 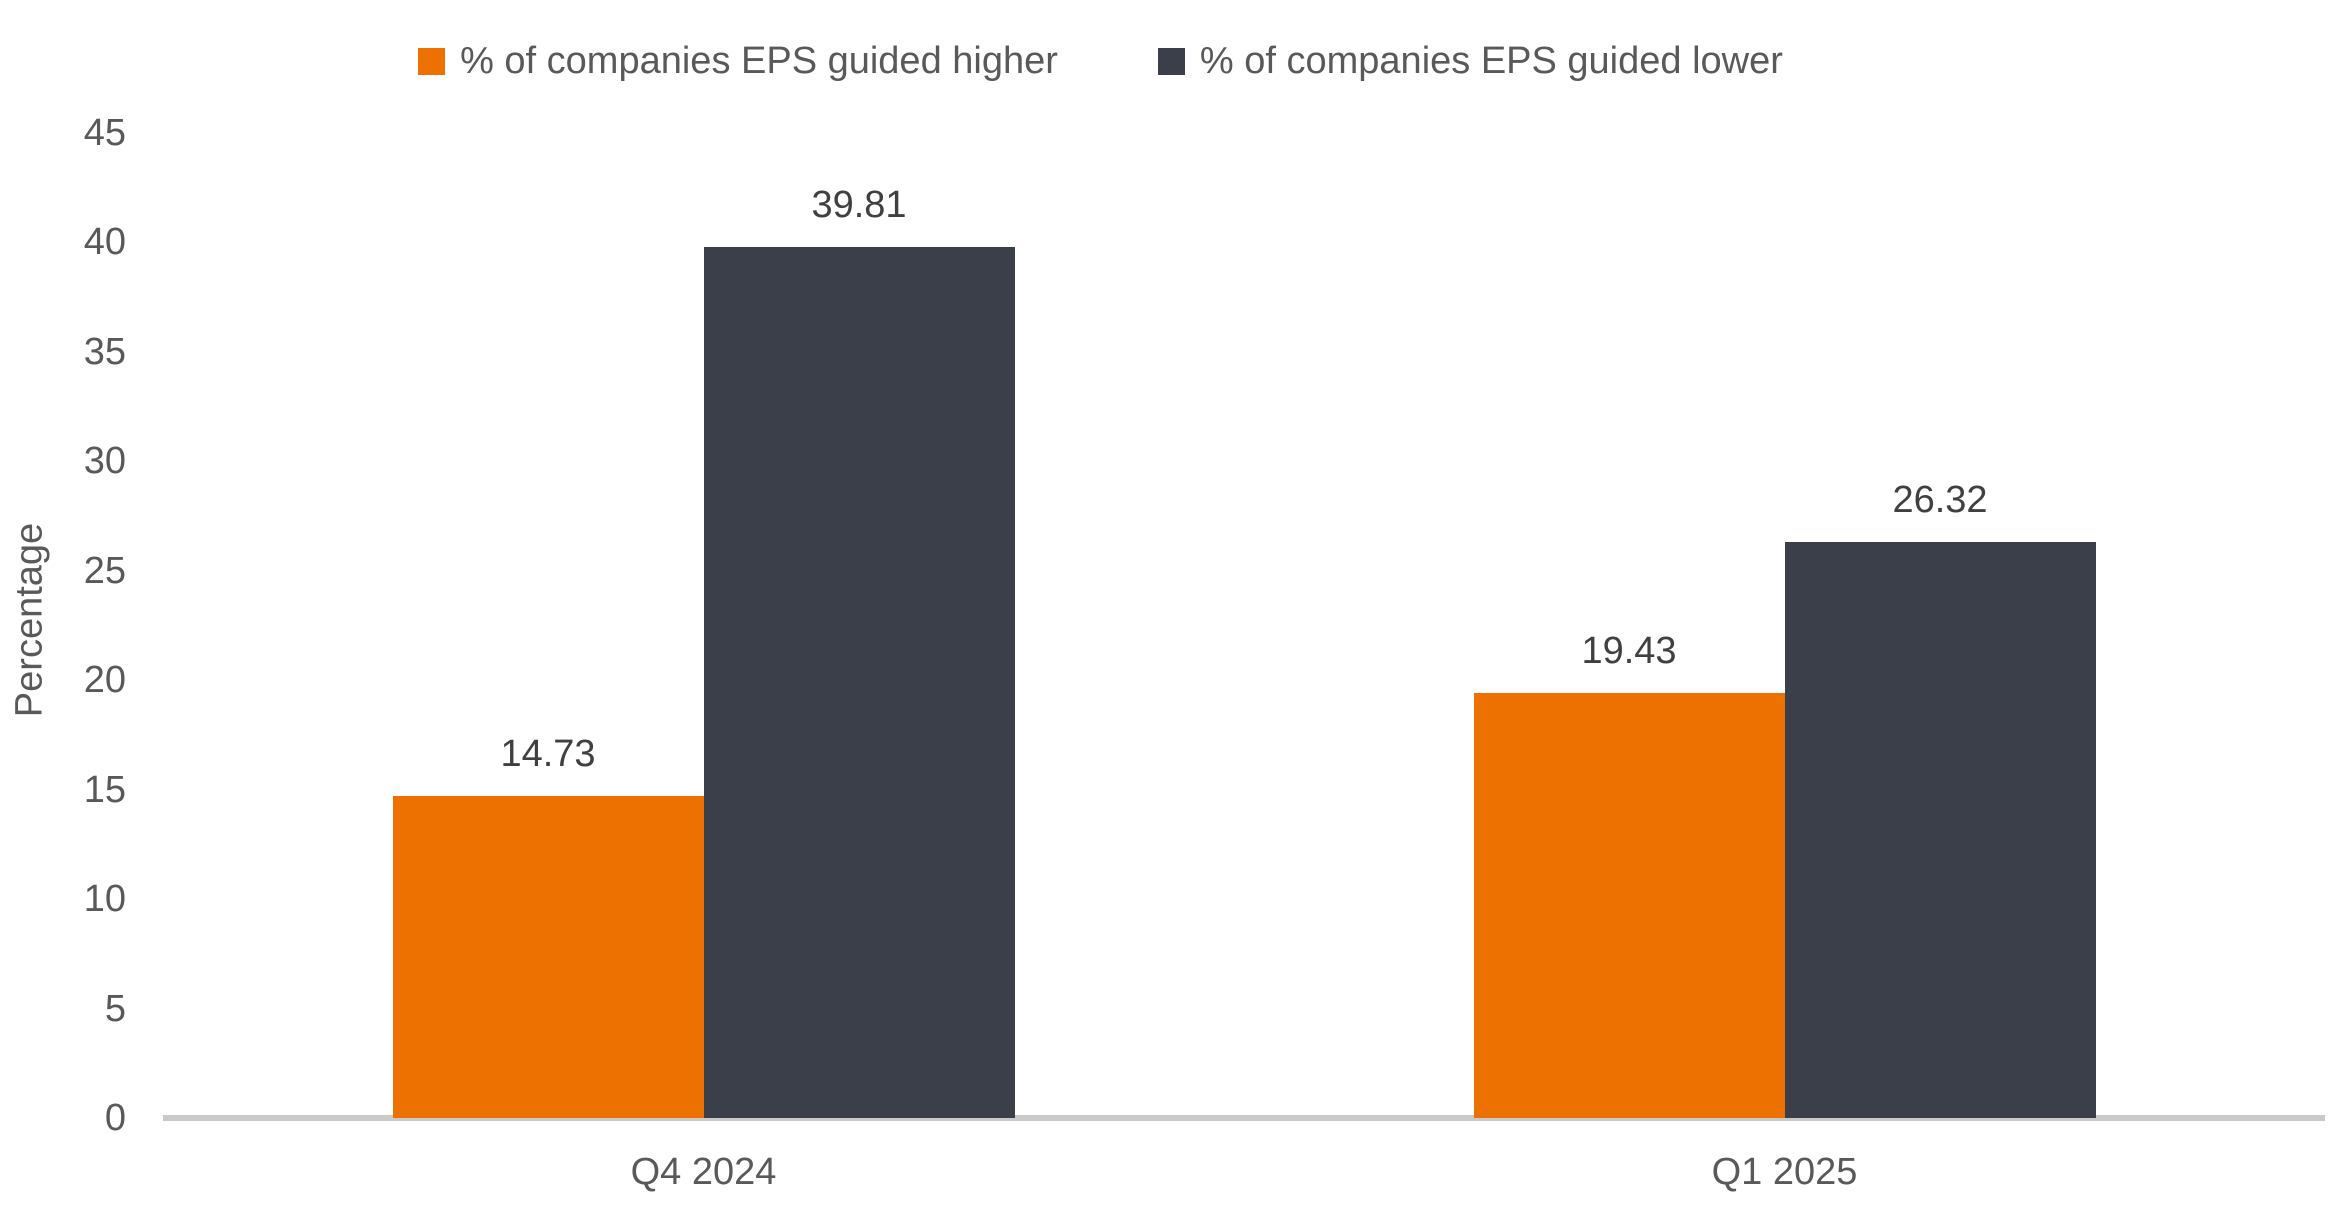 I want to click on y-axis-tick-label: 35, so click(x=104, y=351).